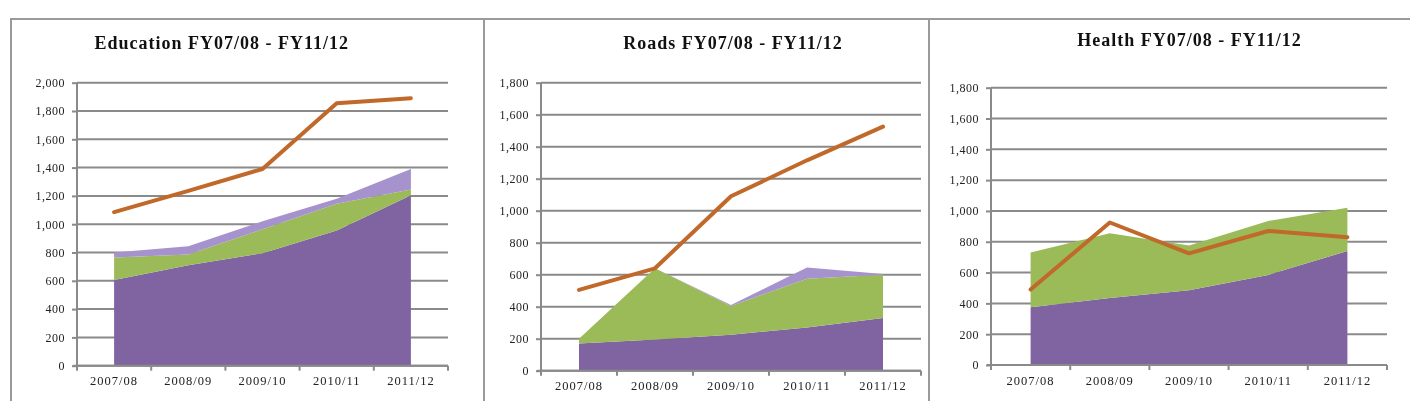 The height and width of the screenshot is (401, 1410). What do you see at coordinates (50, 83) in the screenshot?
I see `y-tick-label: 2,000` at bounding box center [50, 83].